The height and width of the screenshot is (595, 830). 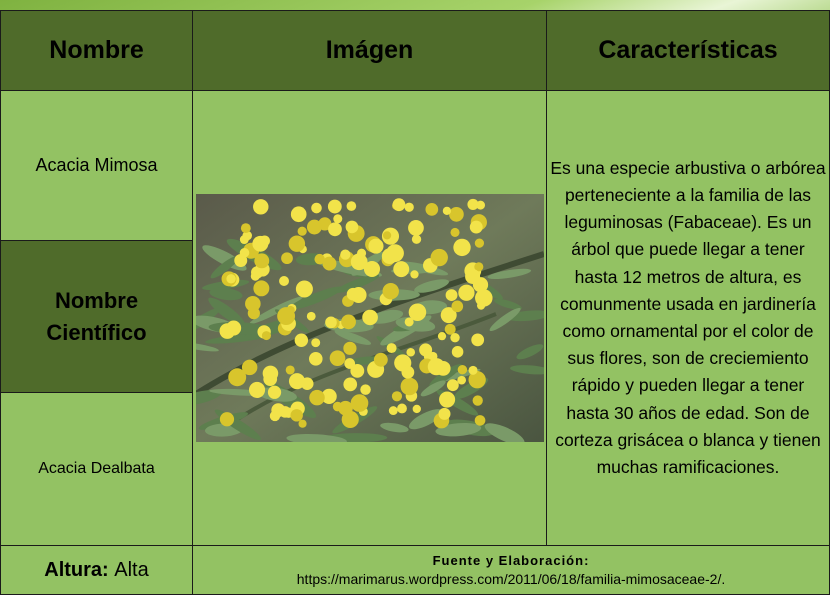 What do you see at coordinates (76, 569) in the screenshot?
I see `altura-label: Altura:` at bounding box center [76, 569].